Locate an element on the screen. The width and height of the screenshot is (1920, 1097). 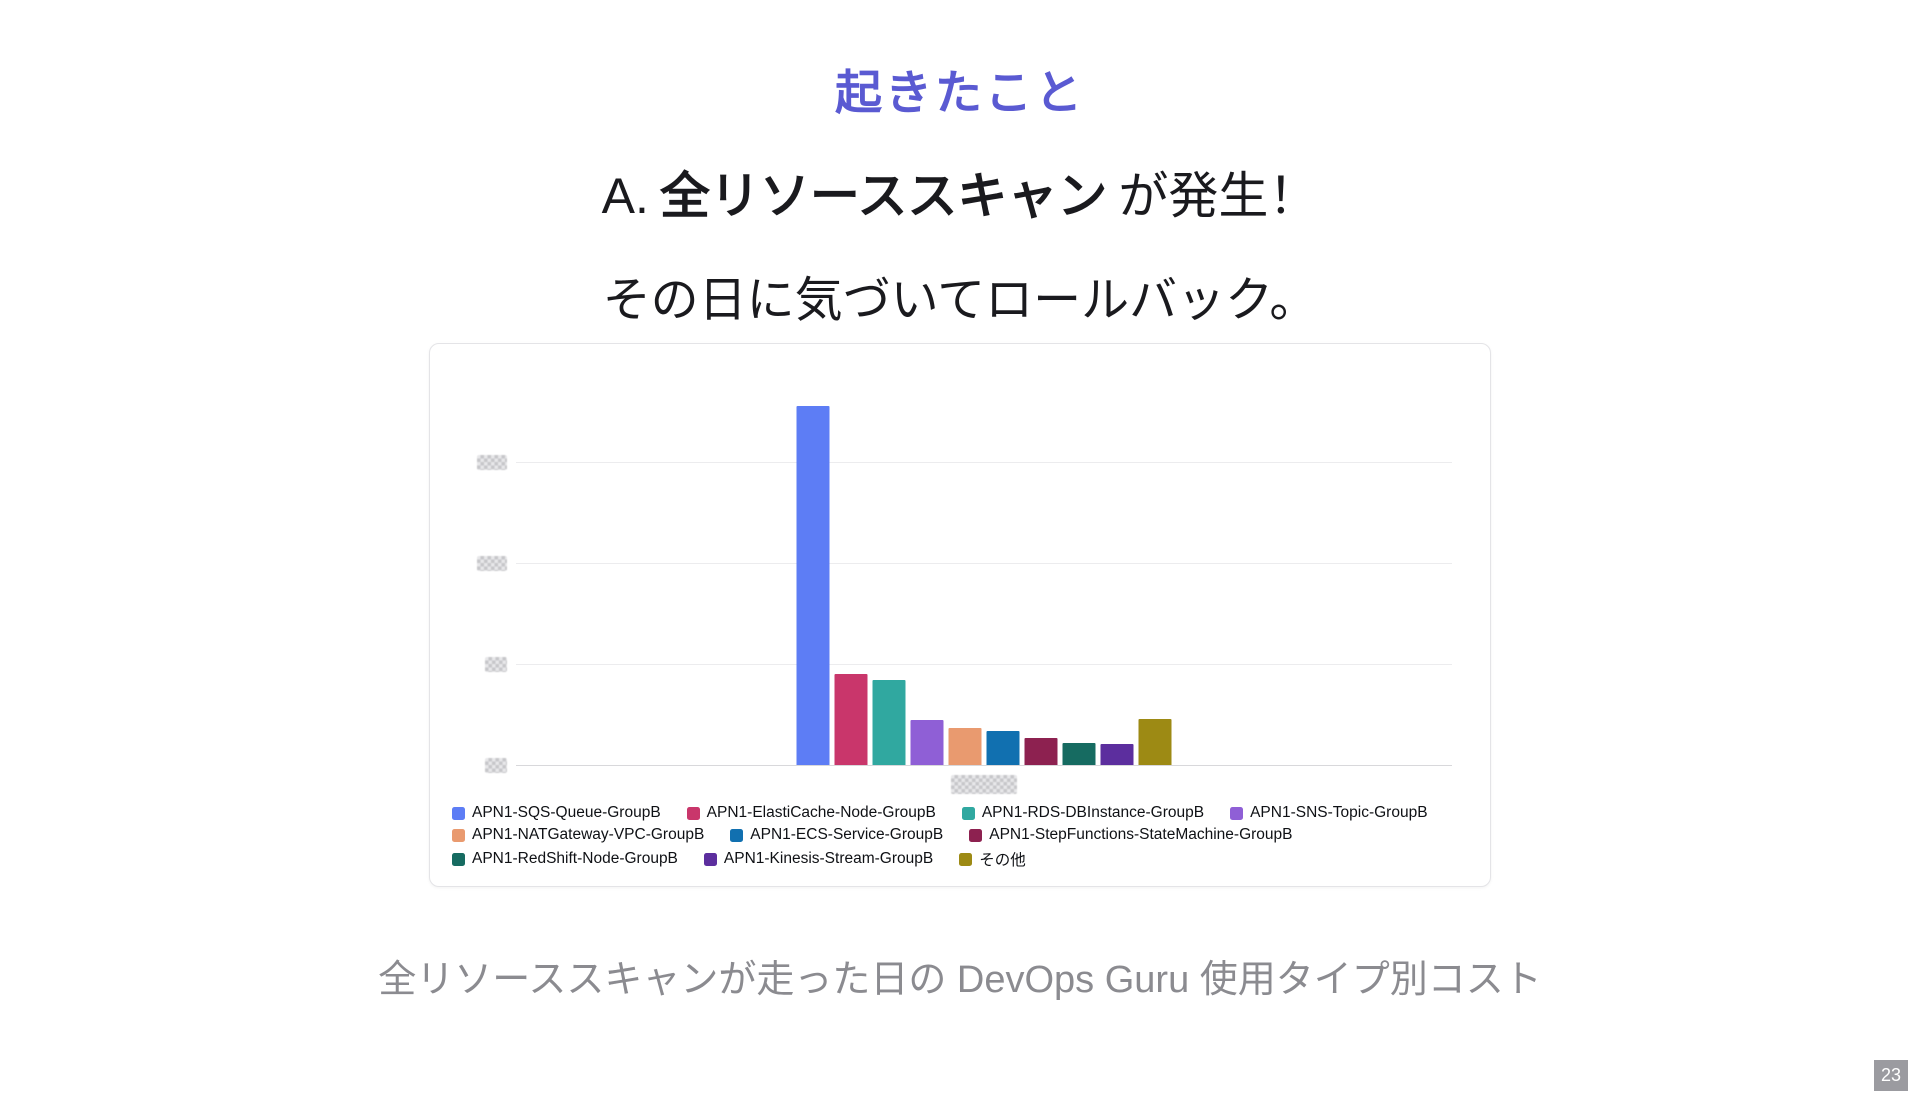
legend-item: APN1-StepFunctions-StateMachine-GroupB is located at coordinates (1131, 835).